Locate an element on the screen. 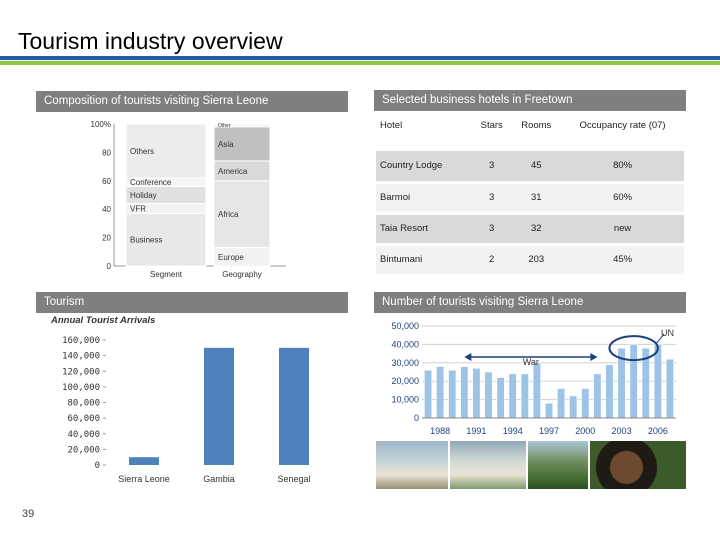 This screenshot has height=540, width=720. hotel-rooms: 32 is located at coordinates (536, 229).